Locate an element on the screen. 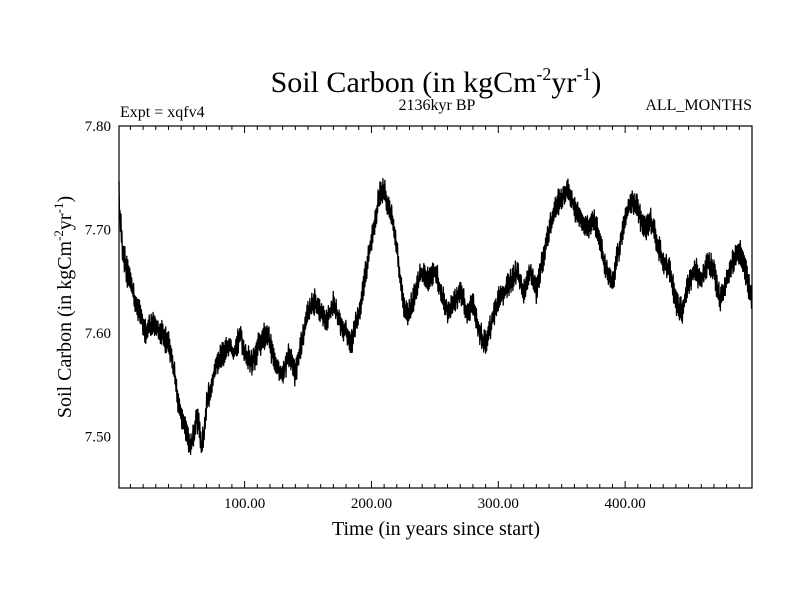 This screenshot has height=600, width=800. y-axis-label: Soil Carbon (in kgCm-2yr-1) is located at coordinates (63, 307).